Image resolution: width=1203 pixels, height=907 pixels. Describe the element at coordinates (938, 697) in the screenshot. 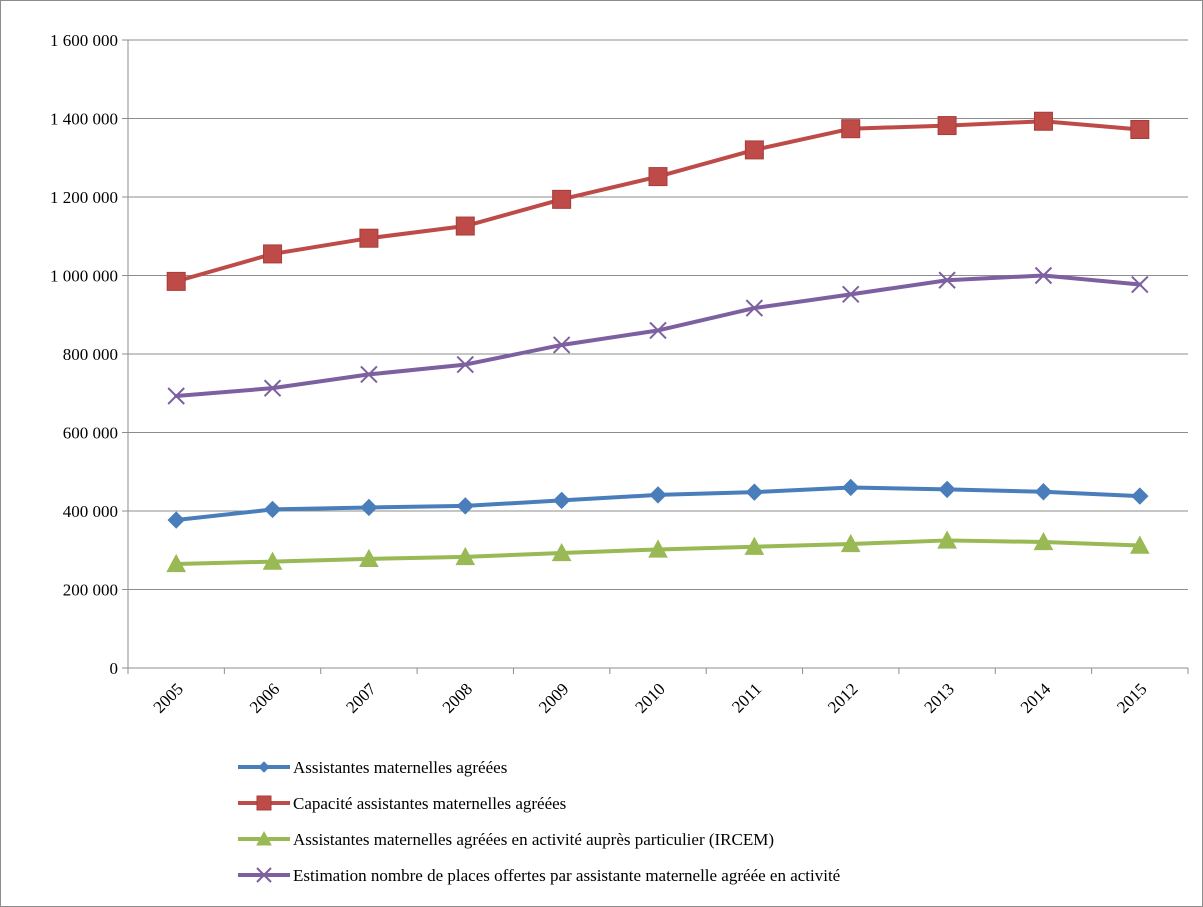

I see `x-tick-label: 2013` at that location.